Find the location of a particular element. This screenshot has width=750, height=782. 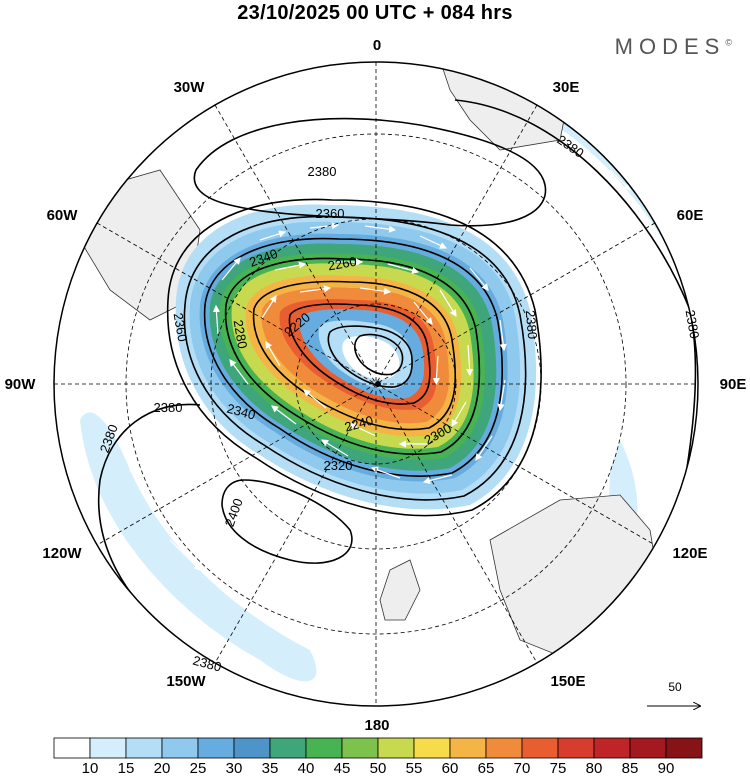

lon-label-150w: 150W is located at coordinates (186, 681).